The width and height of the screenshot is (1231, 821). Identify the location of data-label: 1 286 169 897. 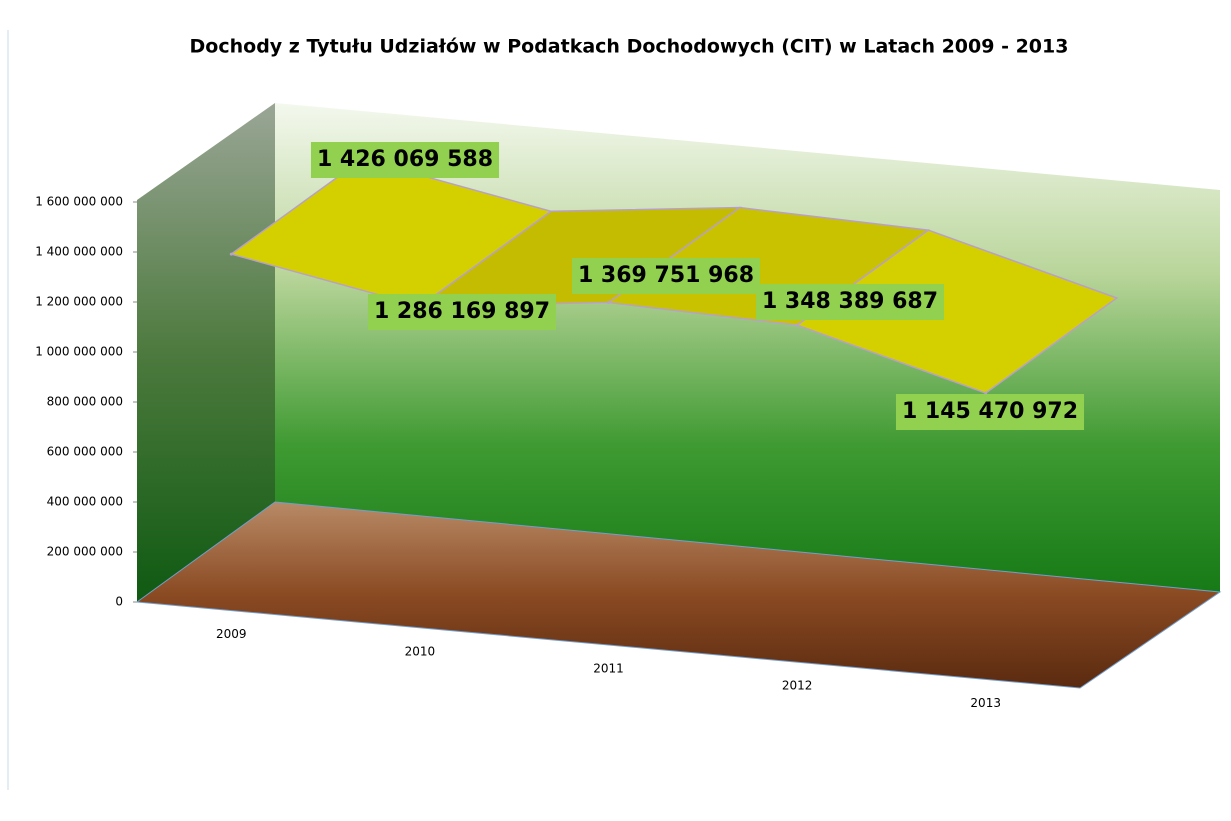
(462, 312).